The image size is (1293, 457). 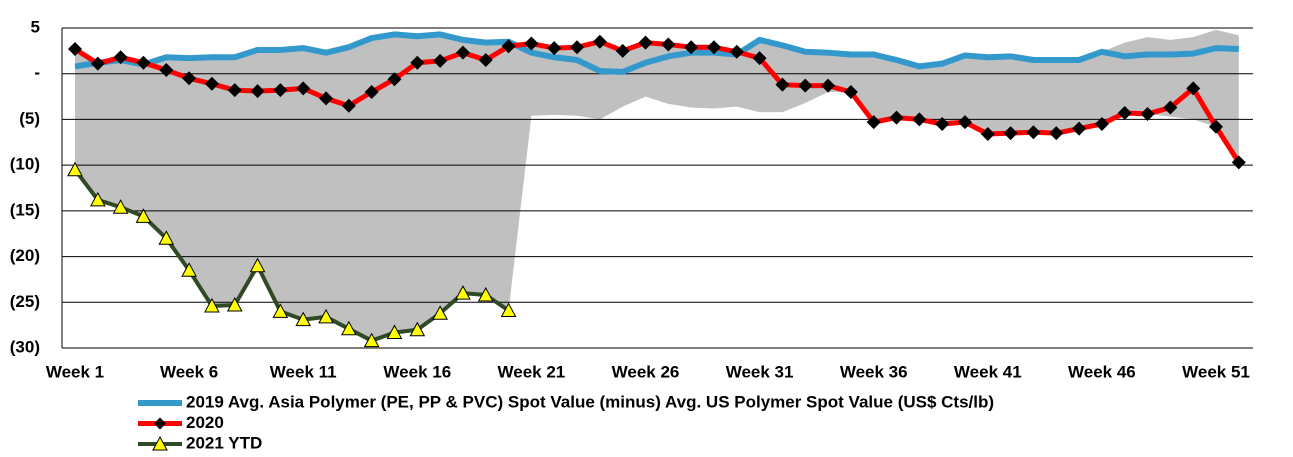 I want to click on series-line, so click(x=656, y=53).